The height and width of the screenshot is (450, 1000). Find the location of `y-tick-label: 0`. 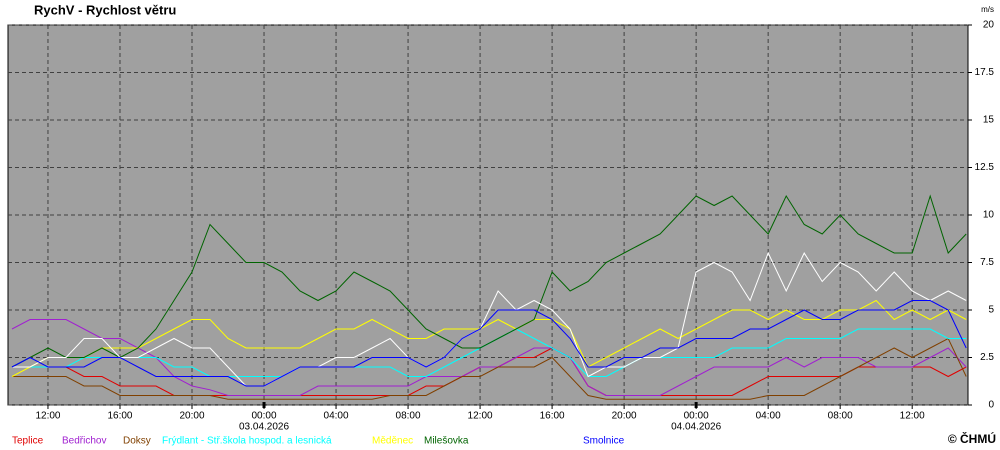

y-tick-label: 0 is located at coordinates (991, 405).